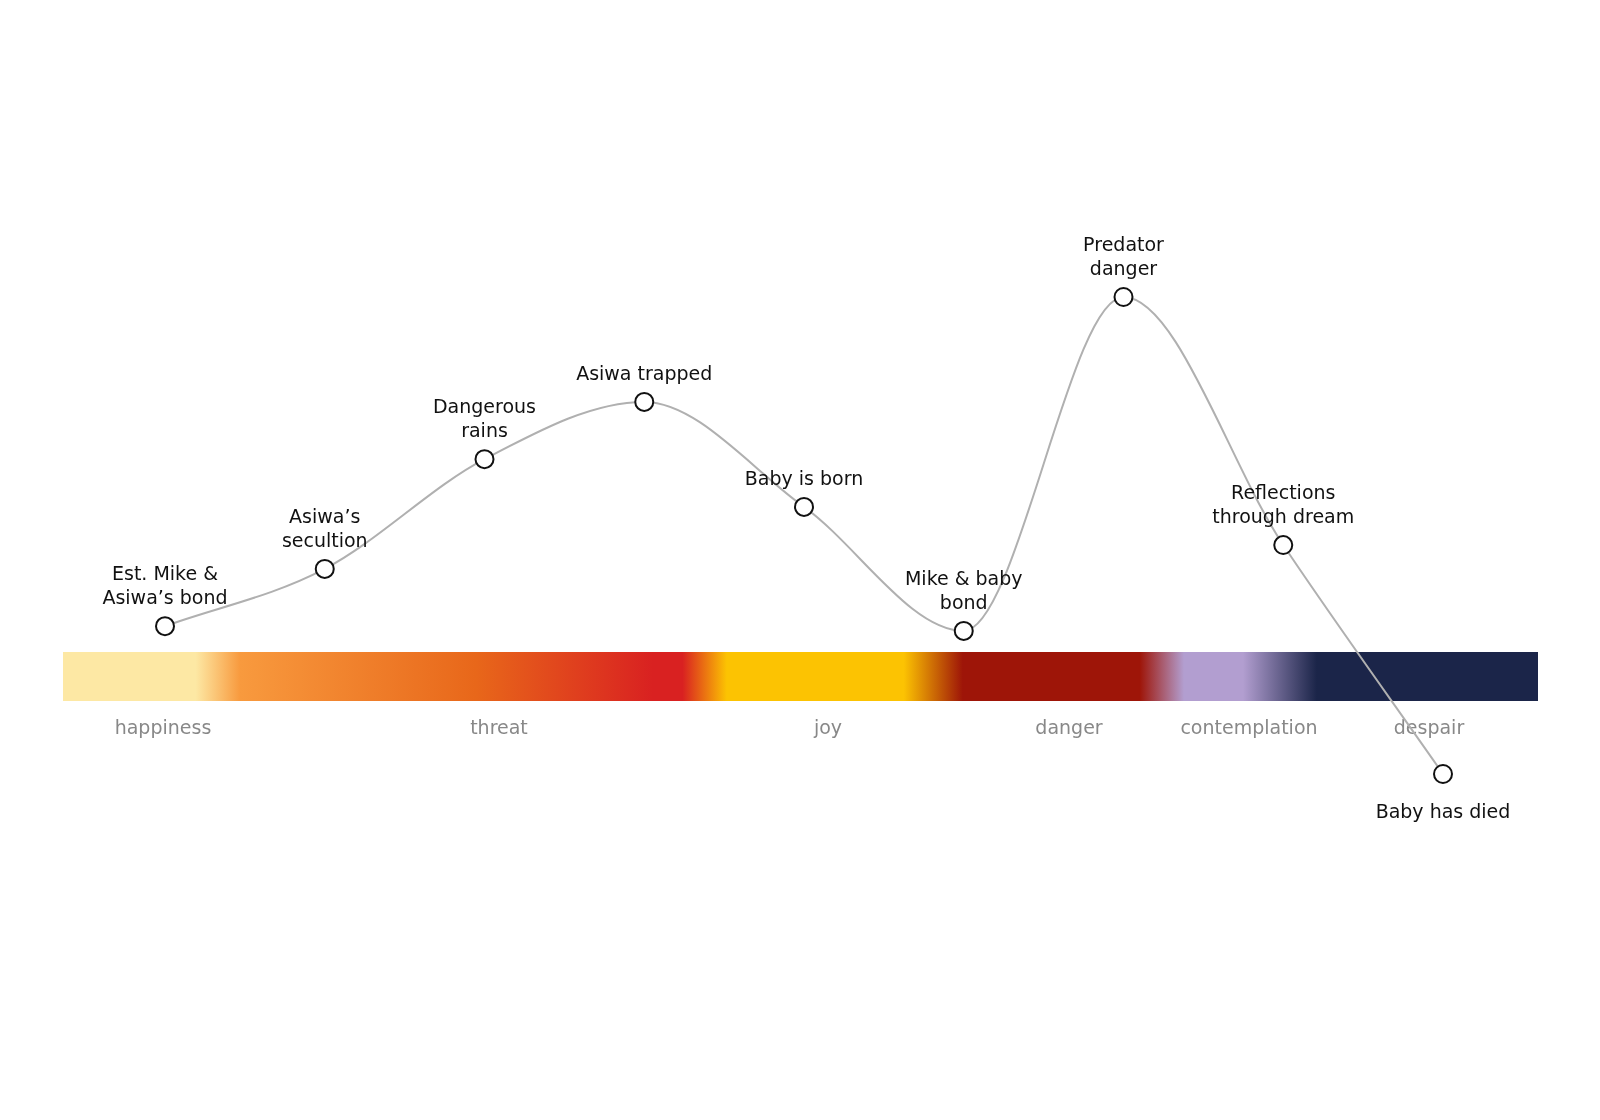 This screenshot has width=1600, height=1120. What do you see at coordinates (644, 372) in the screenshot?
I see `x-tick-label: Asiwa trapped` at bounding box center [644, 372].